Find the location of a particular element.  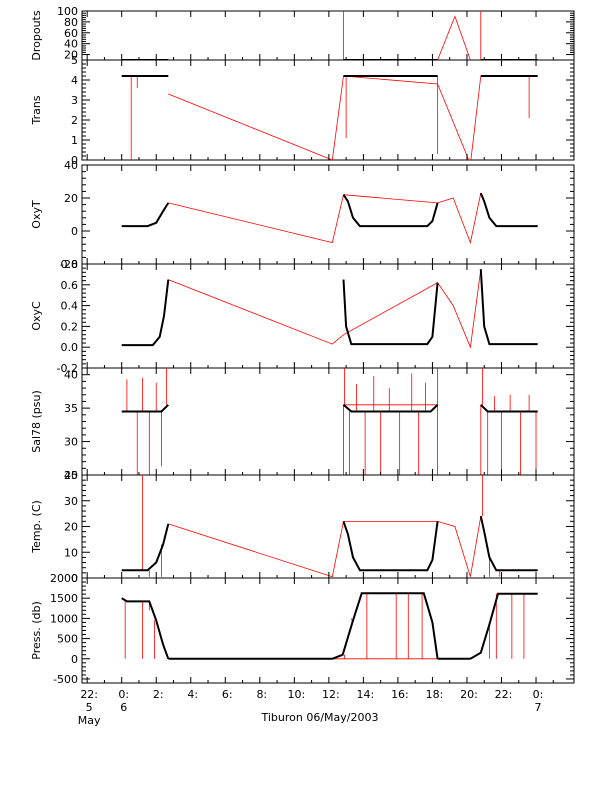

x-tick-label: 5 is located at coordinates (89, 707).